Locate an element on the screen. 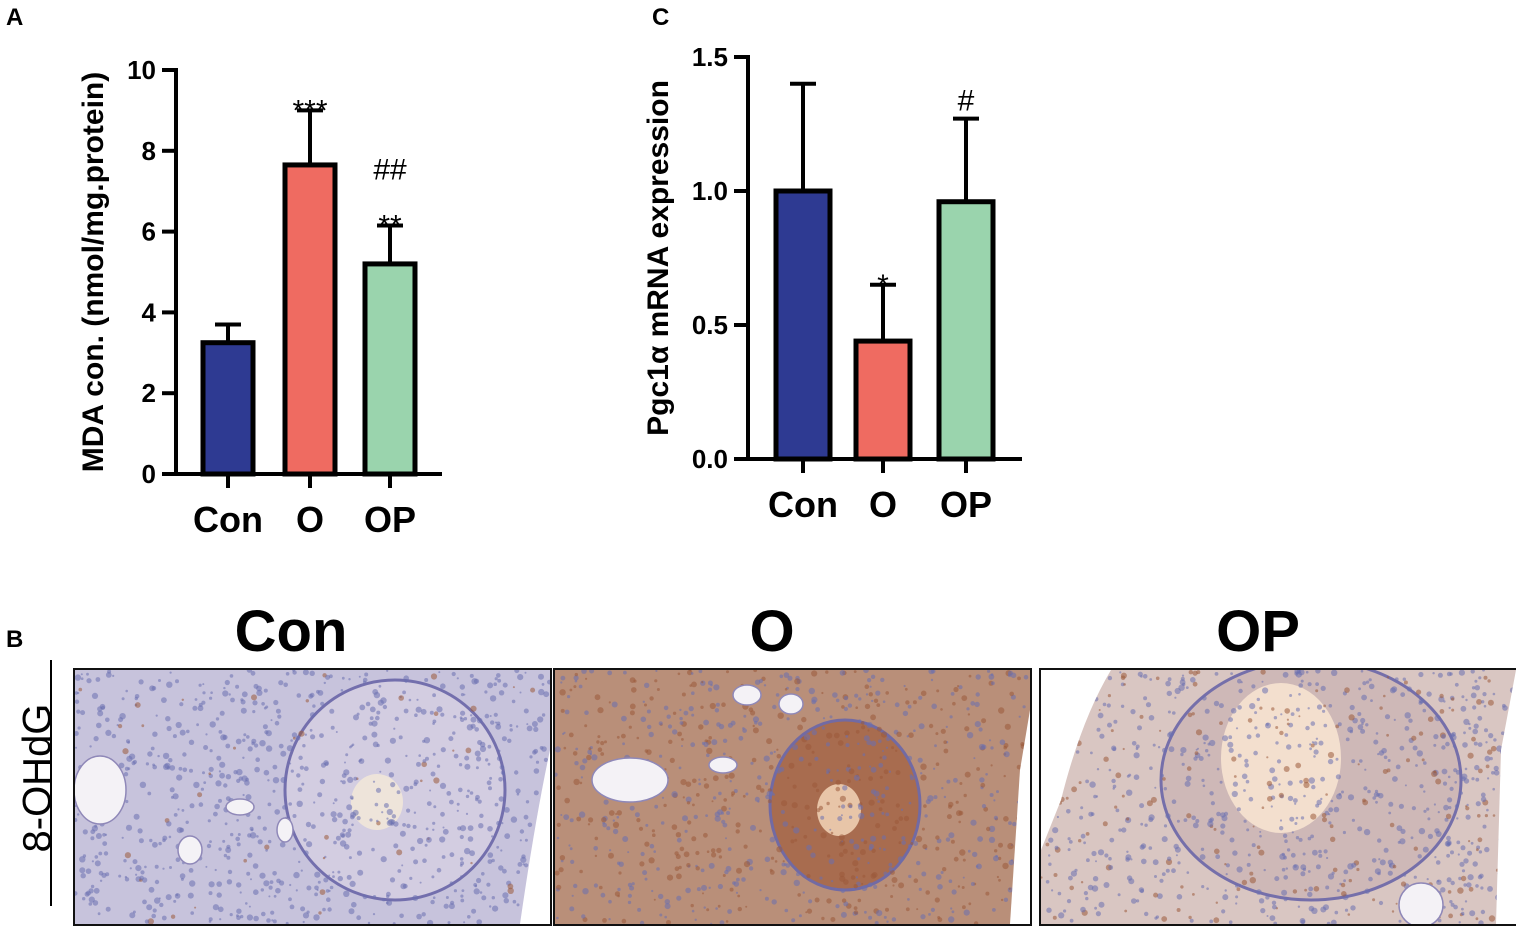 The width and height of the screenshot is (1516, 926). y-tick-label: 1.0 is located at coordinates (710, 191).